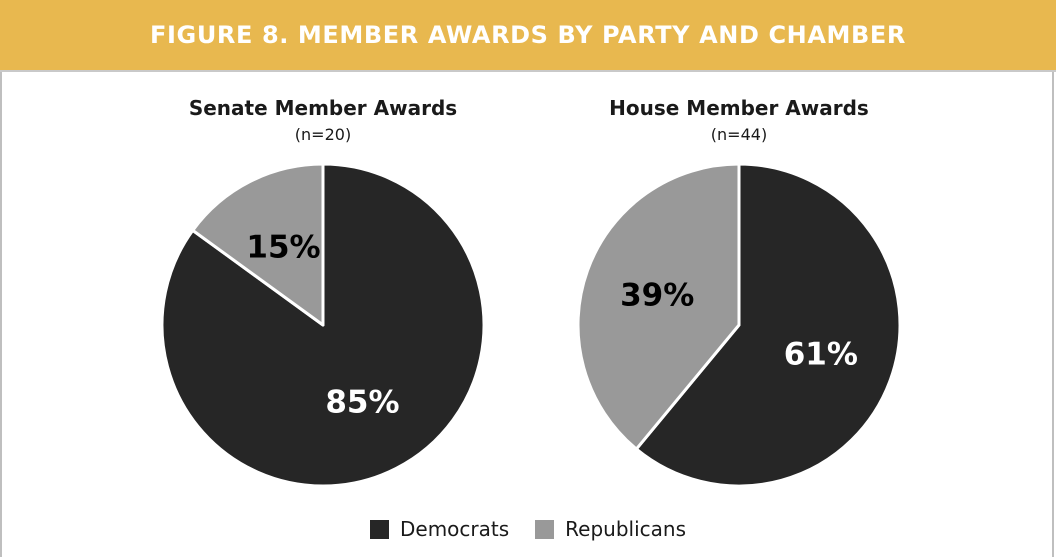  Describe the element at coordinates (768, 325) in the screenshot. I see `pie-slice-democrats` at that location.